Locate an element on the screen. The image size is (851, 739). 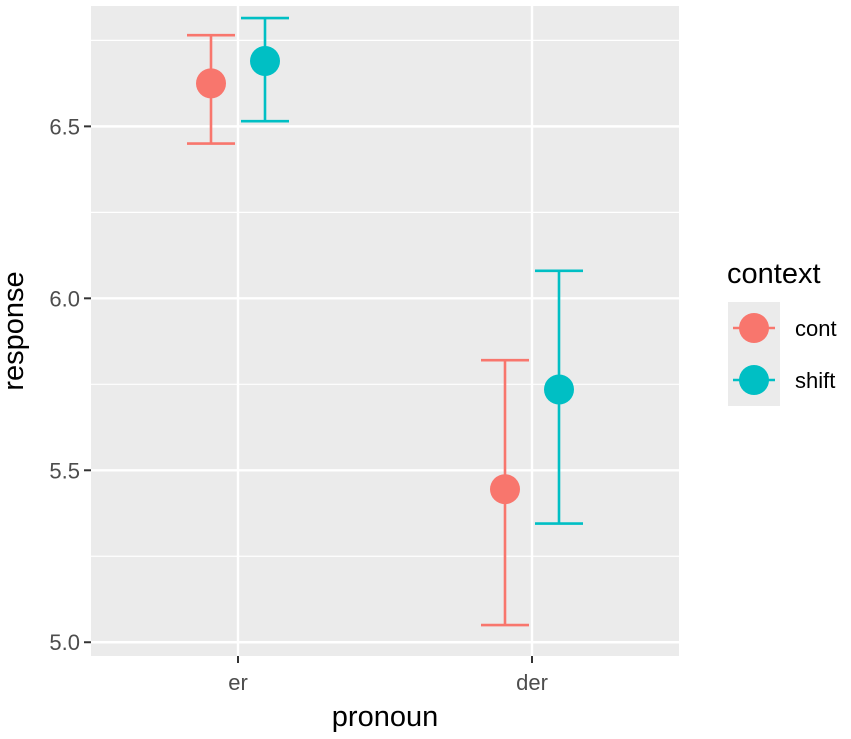
legend-label: shift is located at coordinates (815, 380).